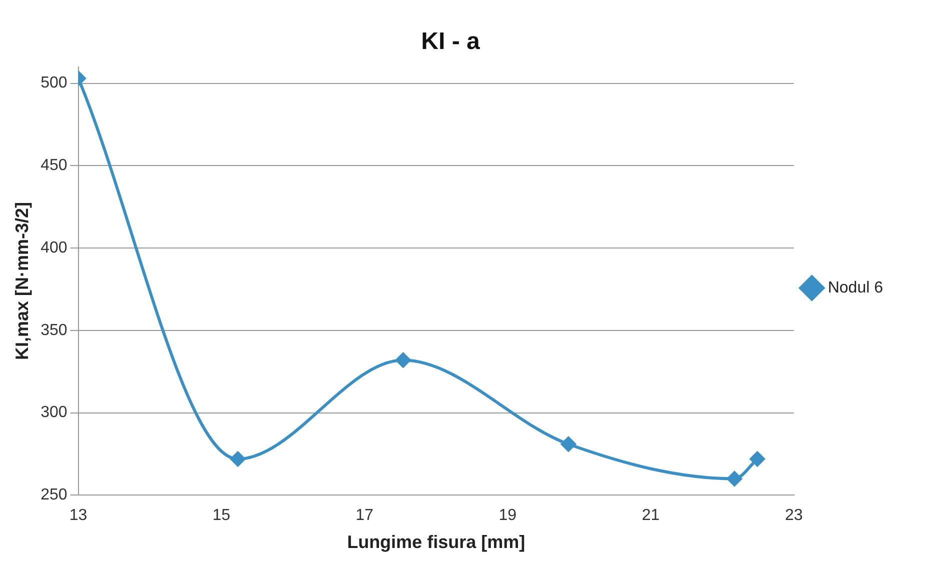  What do you see at coordinates (54, 495) in the screenshot?
I see `y-tick-label: 250` at bounding box center [54, 495].